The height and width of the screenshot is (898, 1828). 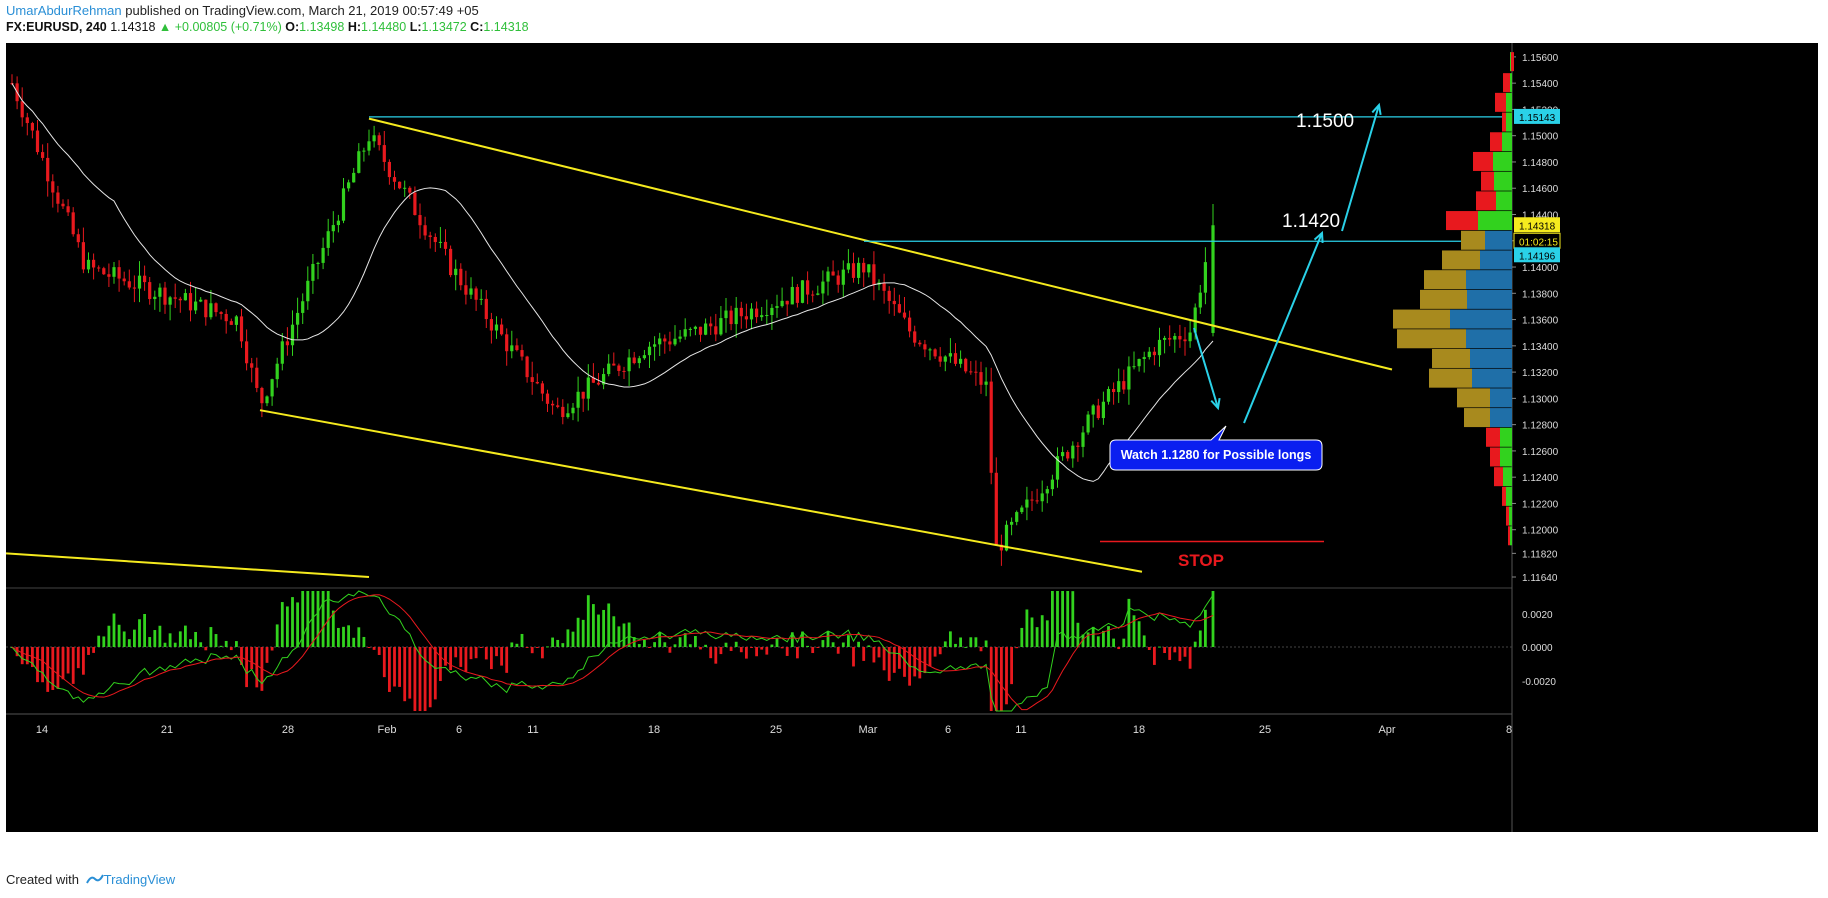 What do you see at coordinates (1201, 560) in the screenshot?
I see `stop-label: STOP` at bounding box center [1201, 560].